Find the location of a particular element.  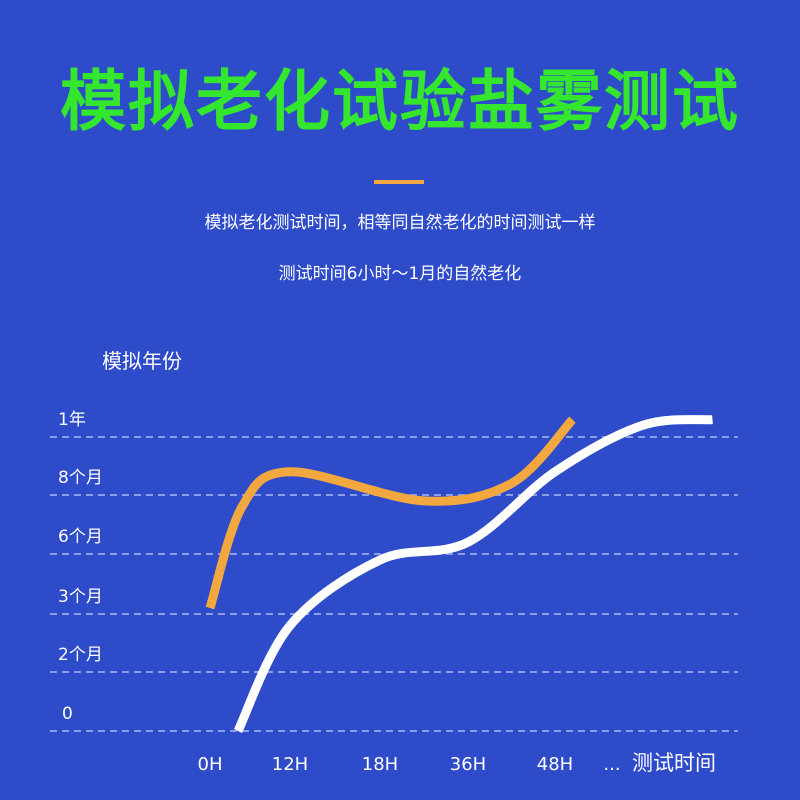

description-line-2: 测试时间6小时～1月的自然老化 is located at coordinates (400, 274).